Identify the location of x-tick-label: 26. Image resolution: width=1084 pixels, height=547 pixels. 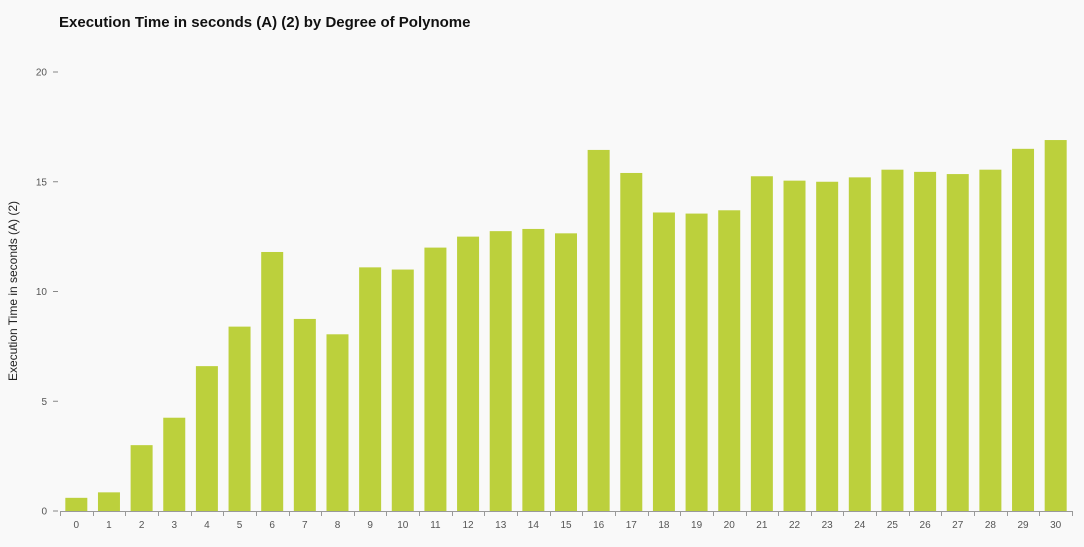
(926, 525).